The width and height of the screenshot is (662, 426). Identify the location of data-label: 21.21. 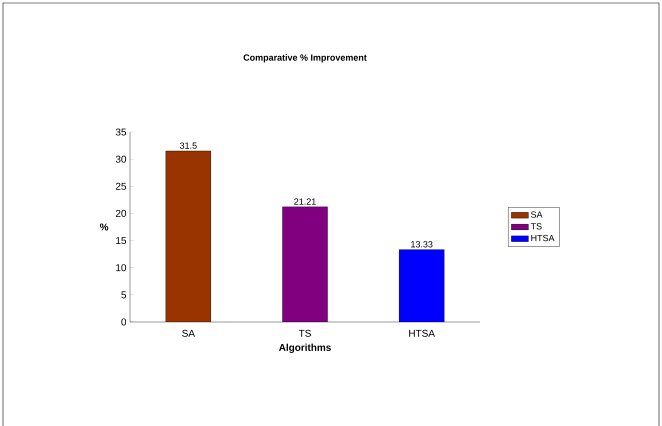
(305, 201).